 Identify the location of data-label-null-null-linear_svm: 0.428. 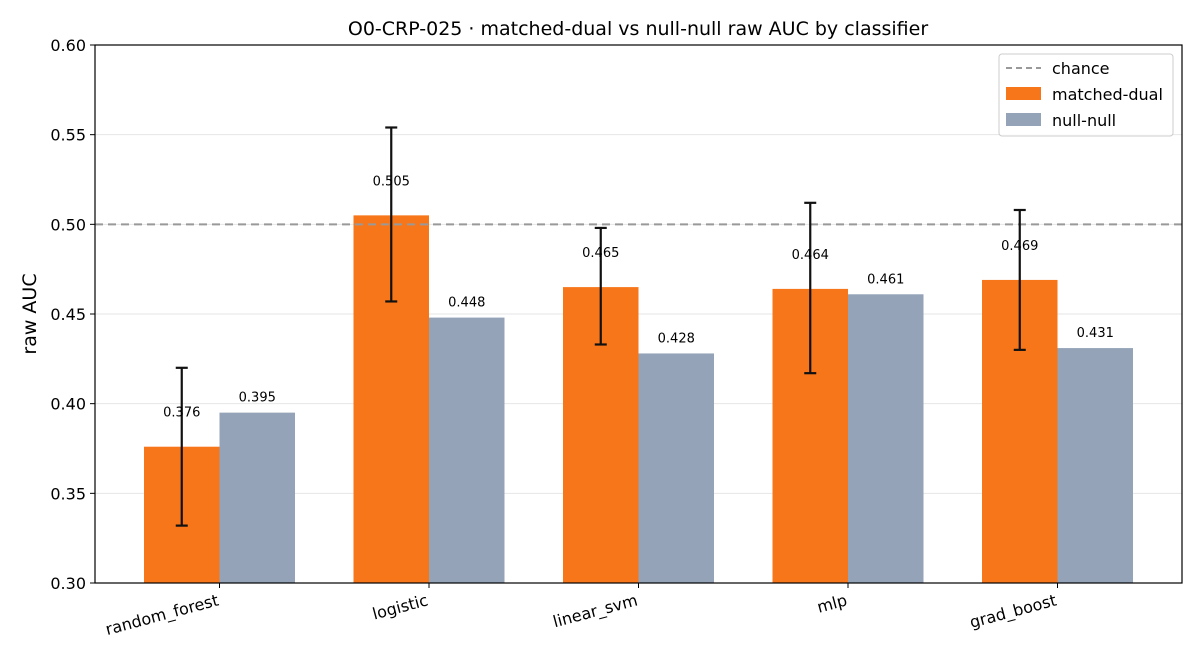
(676, 338).